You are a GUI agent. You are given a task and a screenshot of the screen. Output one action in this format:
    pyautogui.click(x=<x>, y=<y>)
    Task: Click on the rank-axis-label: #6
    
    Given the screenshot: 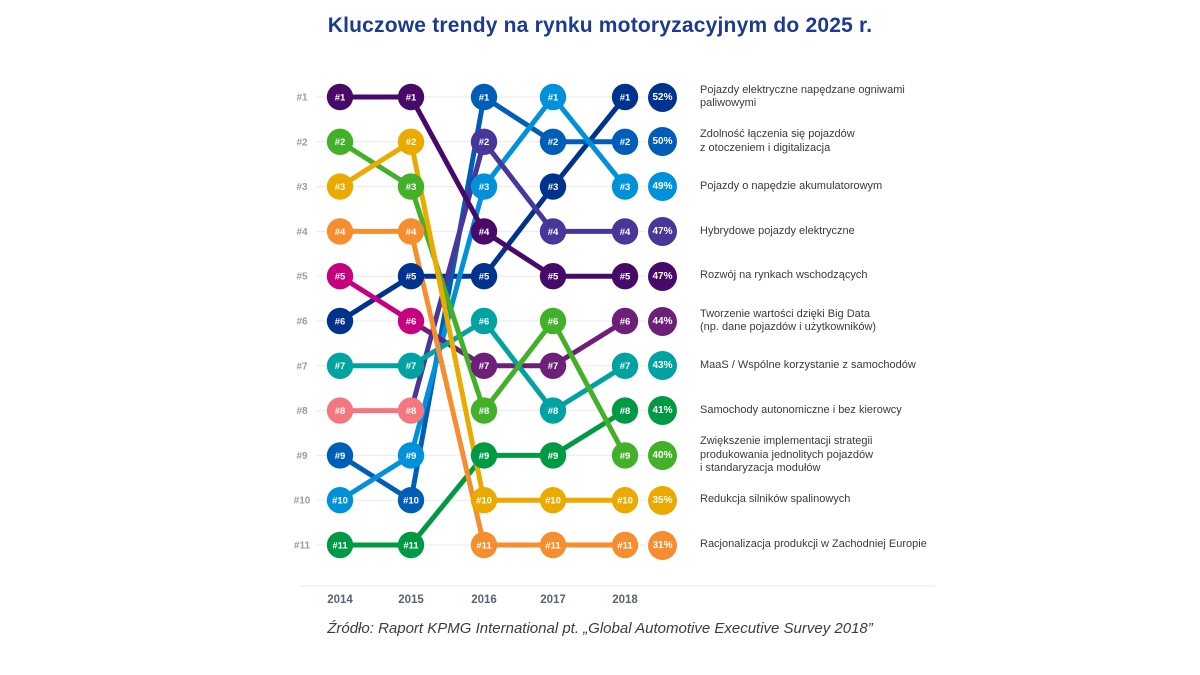 What is the action you would take?
    pyautogui.click(x=302, y=322)
    